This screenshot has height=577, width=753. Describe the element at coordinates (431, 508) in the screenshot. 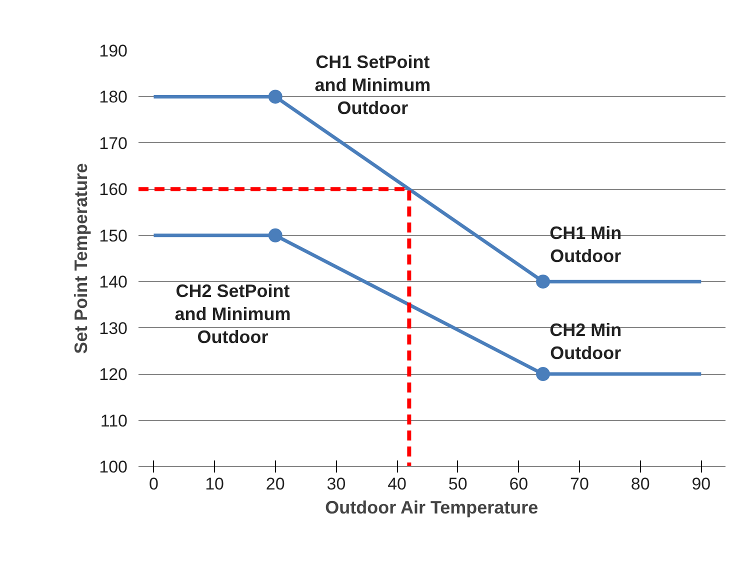

I see `x-axis-title: Outdoor Air Temperature` at that location.